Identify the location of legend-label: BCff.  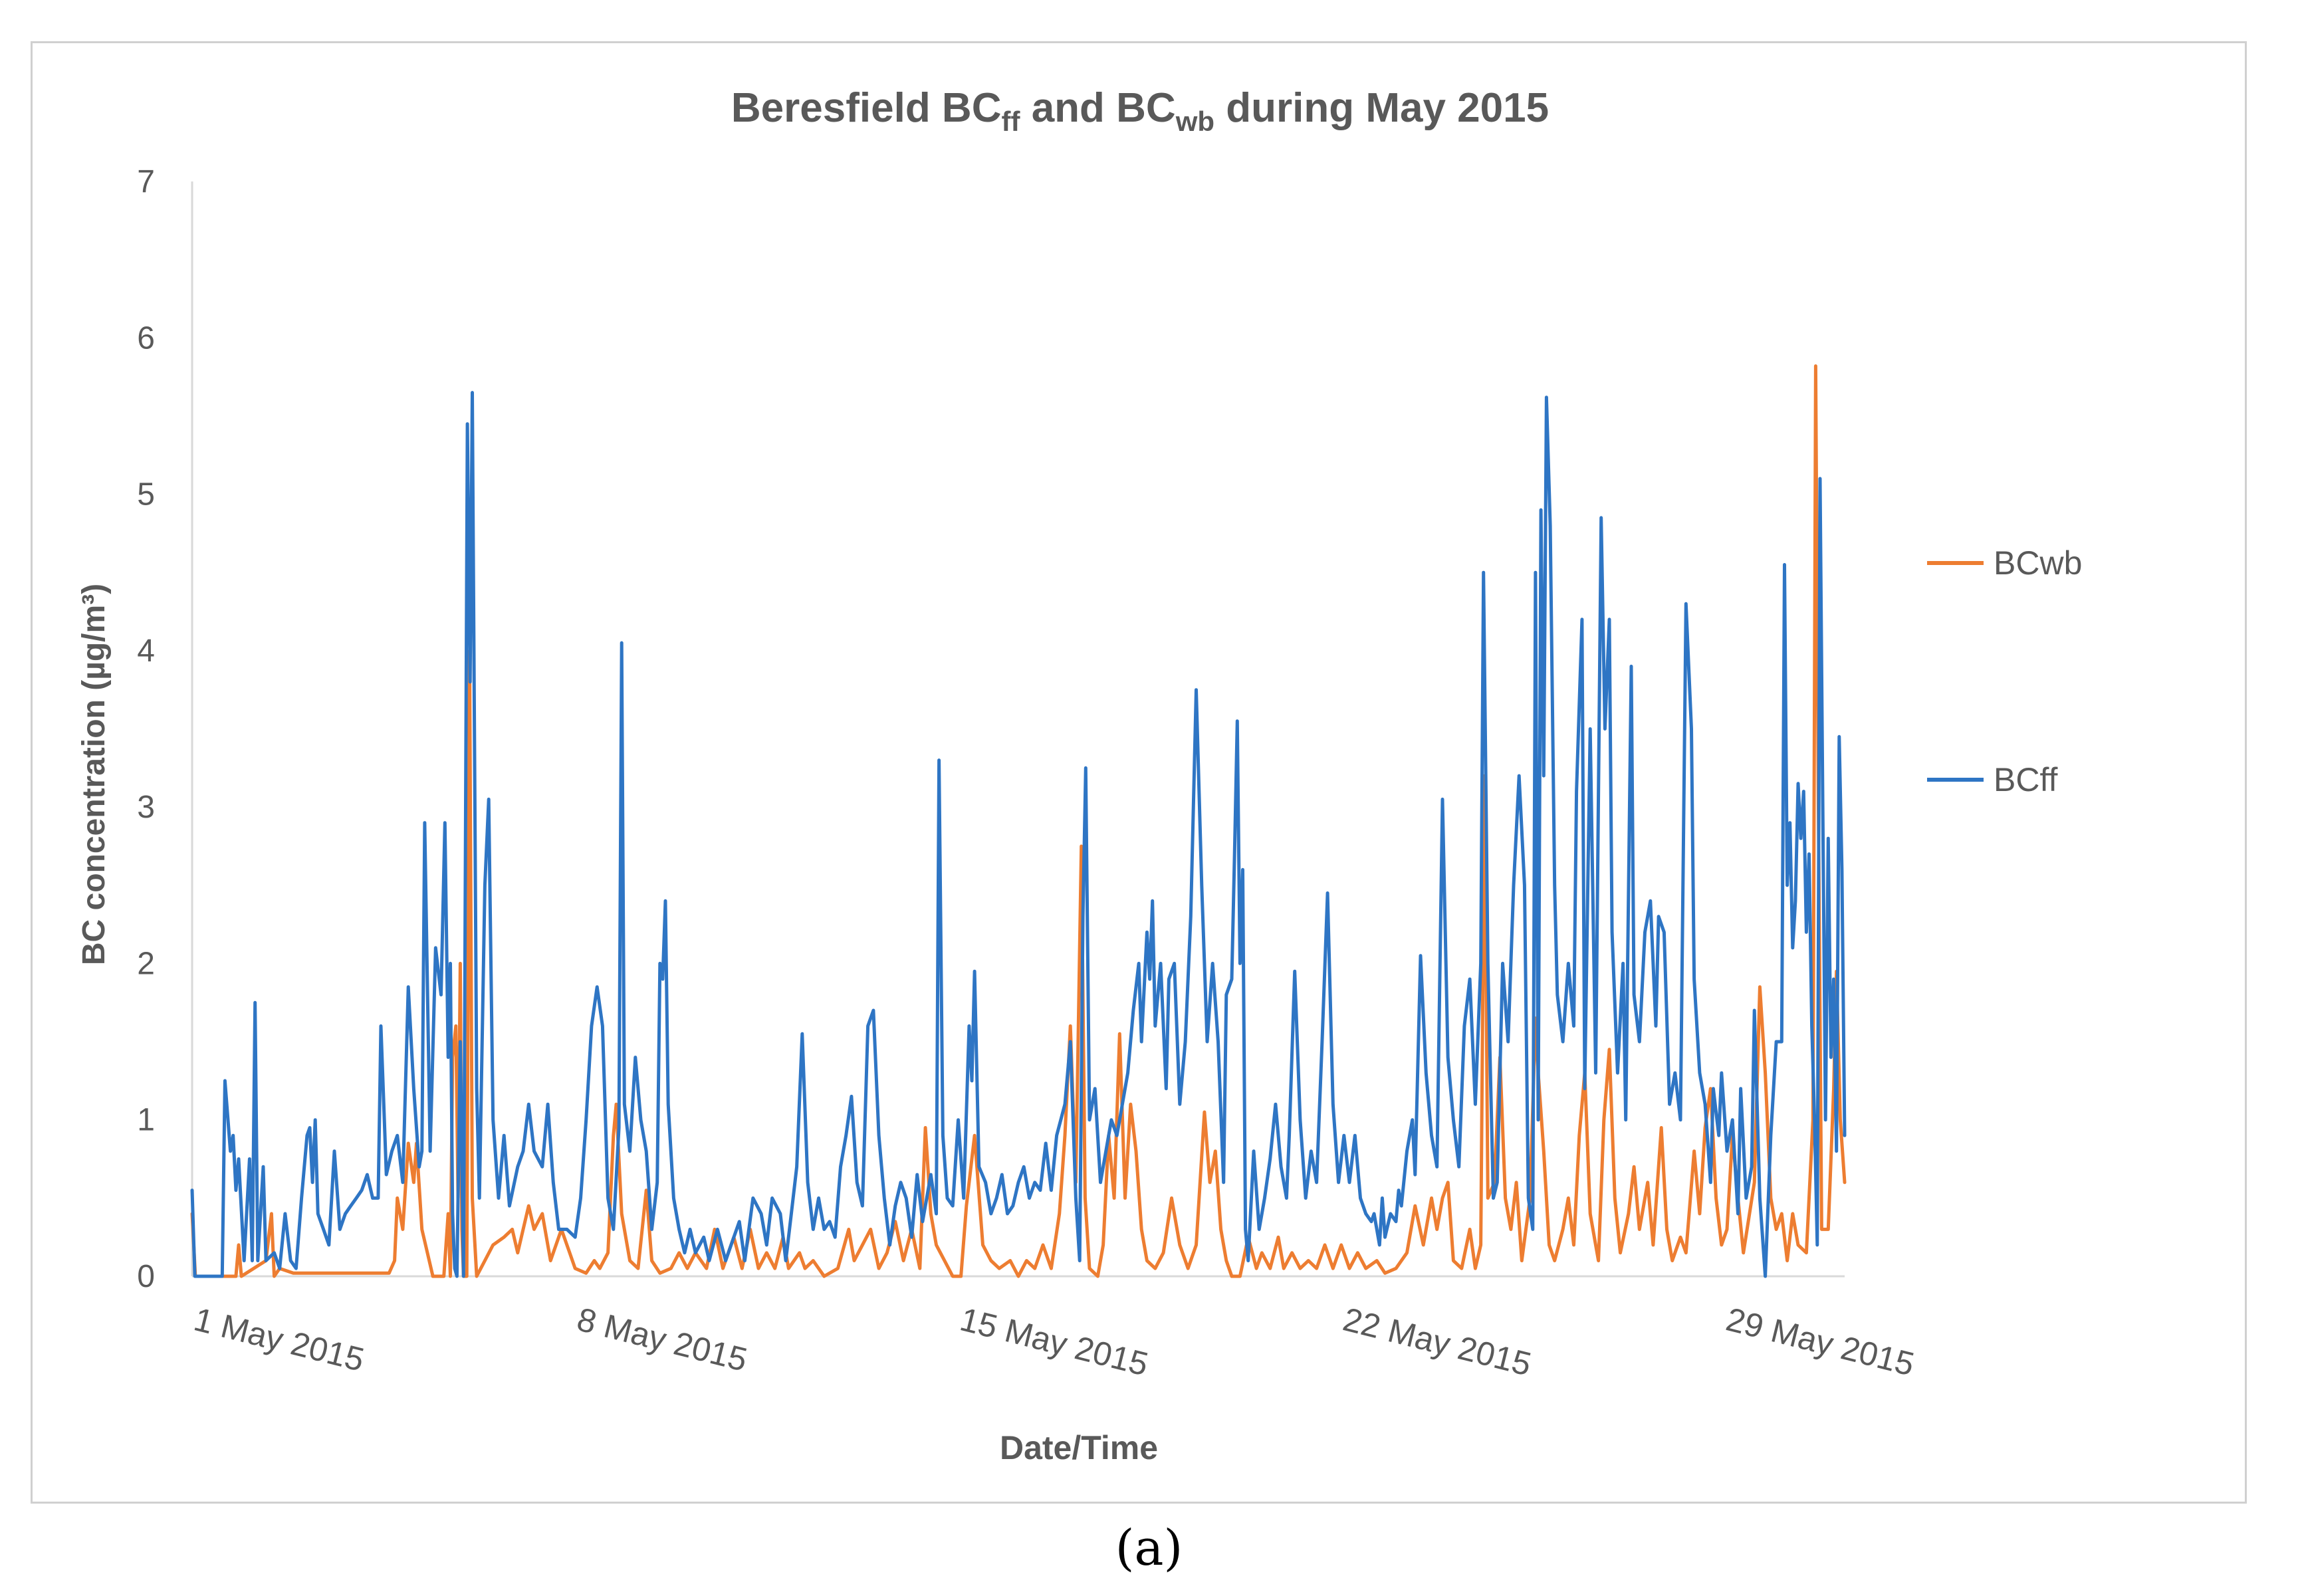
(2026, 779).